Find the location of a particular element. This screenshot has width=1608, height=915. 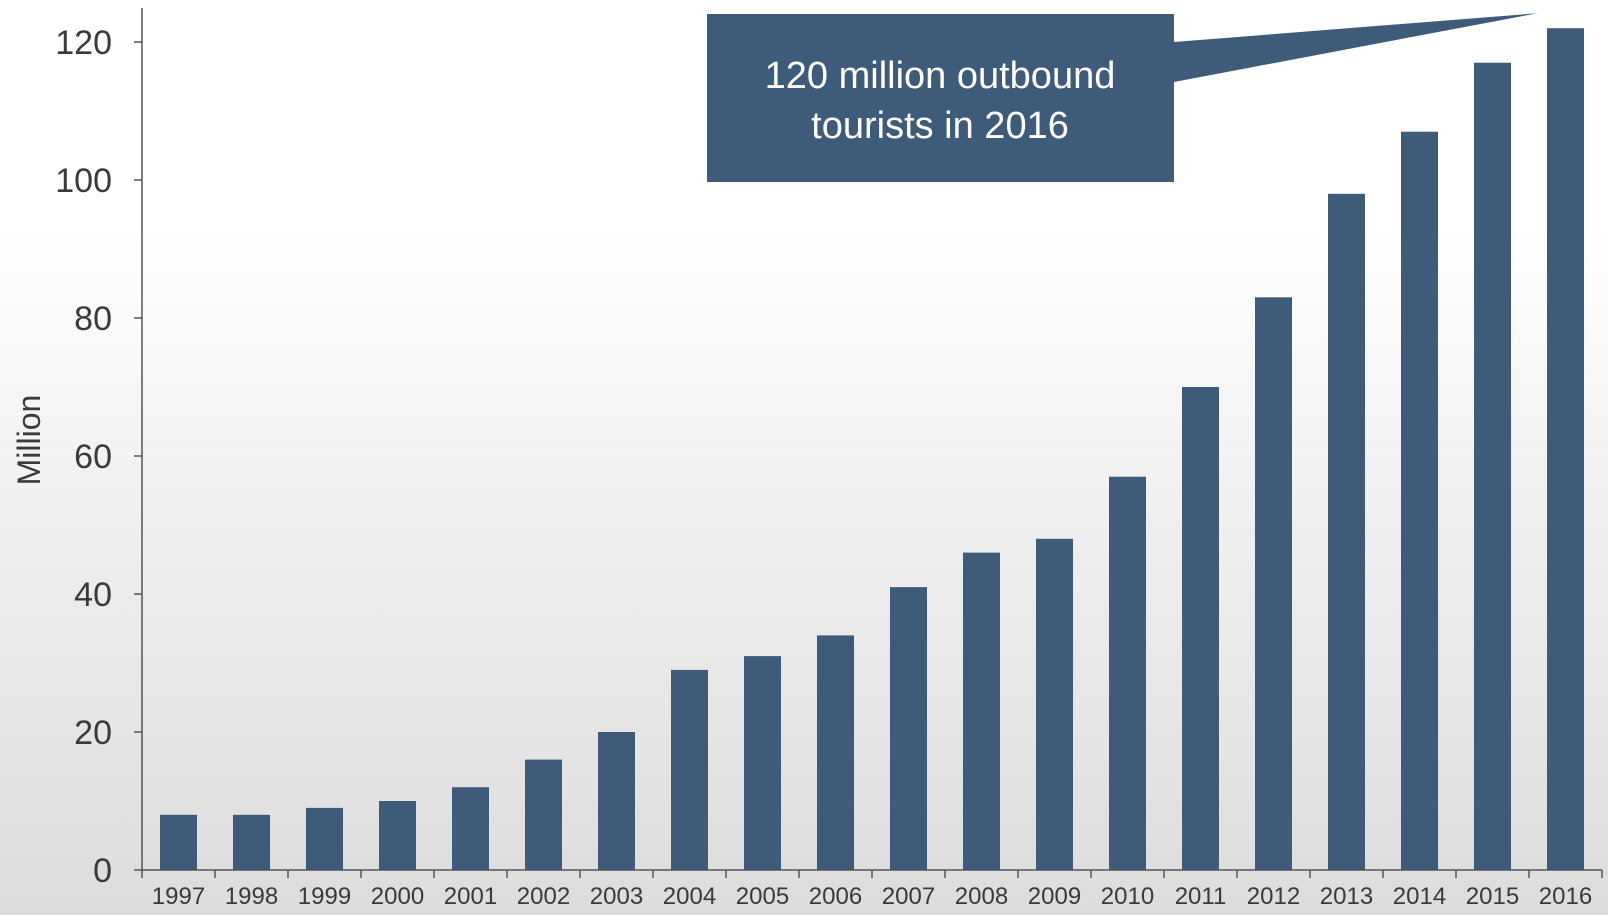

x-tick-label: 2013 is located at coordinates (1346, 896).